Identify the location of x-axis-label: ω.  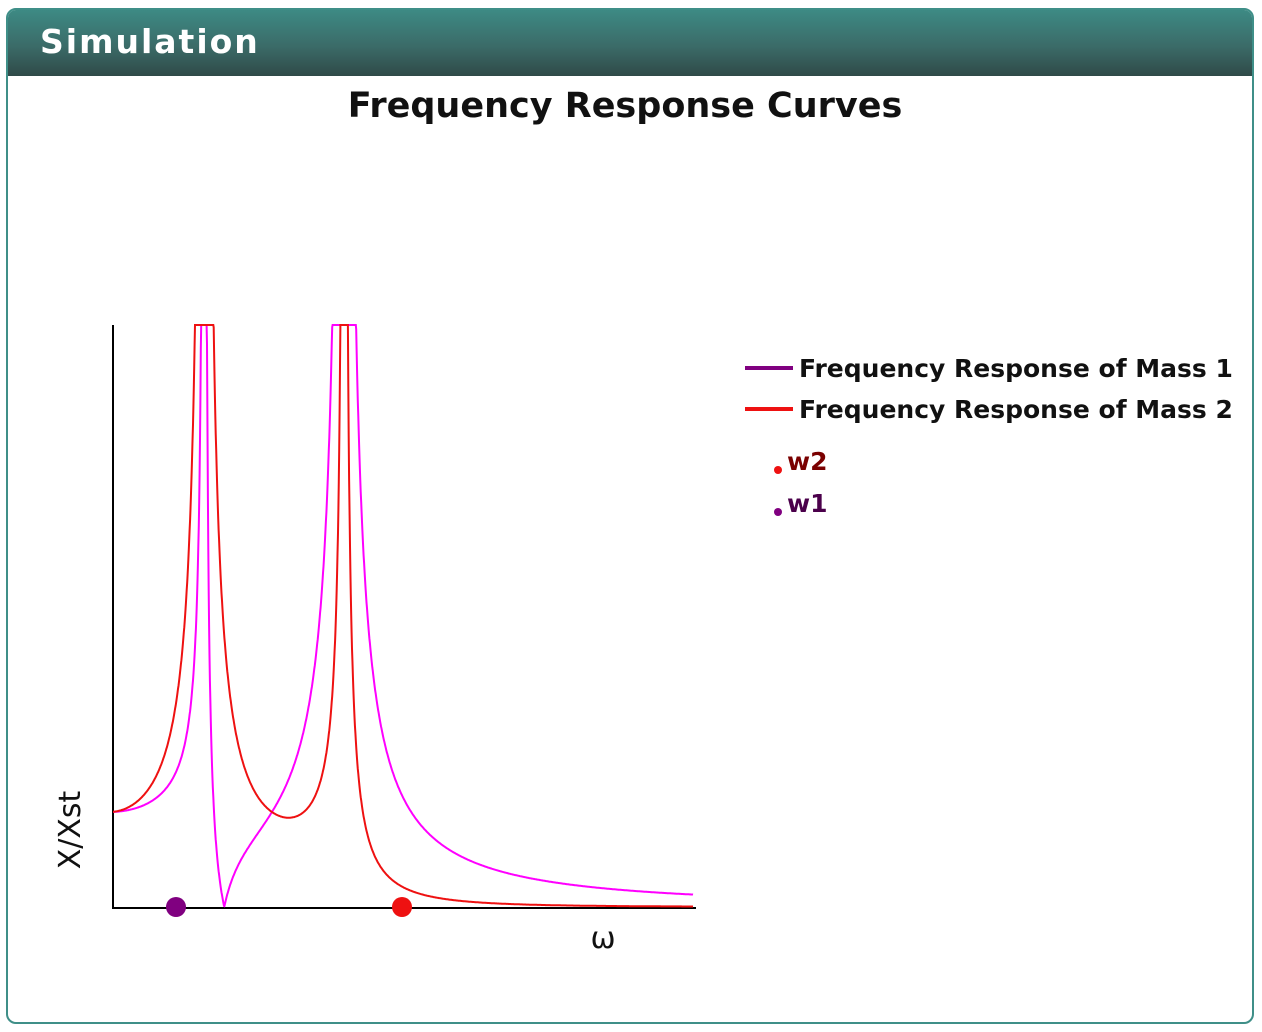
(602, 938).